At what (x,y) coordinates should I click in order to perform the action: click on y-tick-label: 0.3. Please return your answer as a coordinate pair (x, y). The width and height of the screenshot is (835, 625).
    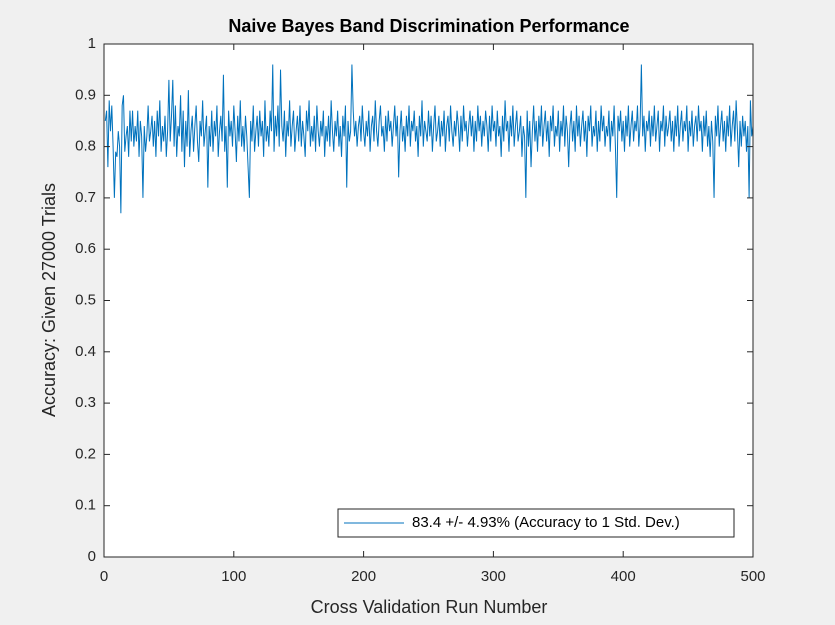
    Looking at the image, I should click on (85, 402).